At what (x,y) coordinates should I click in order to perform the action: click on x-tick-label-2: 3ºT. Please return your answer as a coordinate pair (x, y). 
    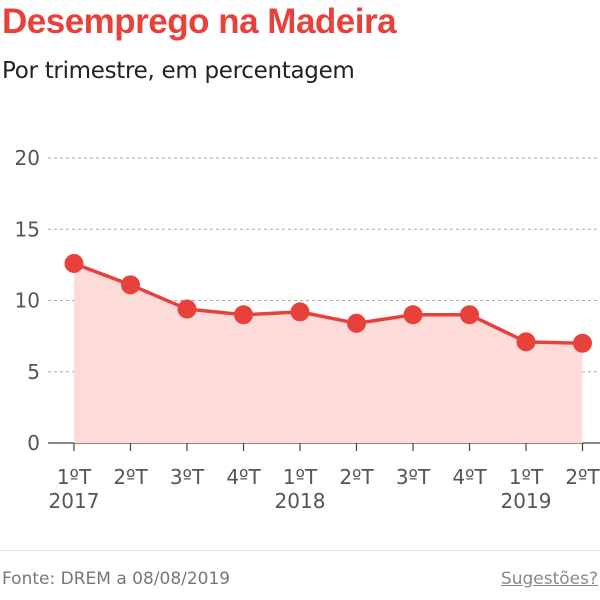
    Looking at the image, I should click on (187, 477).